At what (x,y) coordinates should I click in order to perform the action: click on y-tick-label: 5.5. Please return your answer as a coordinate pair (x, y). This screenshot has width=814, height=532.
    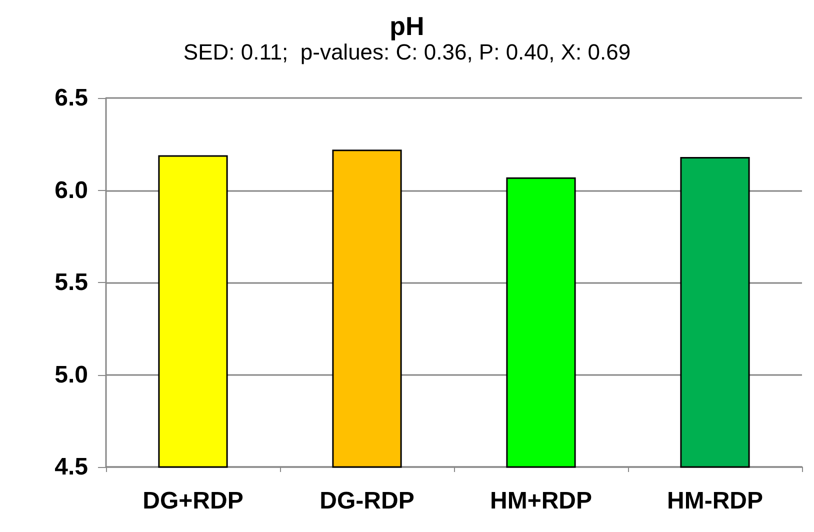
    Looking at the image, I should click on (71, 282).